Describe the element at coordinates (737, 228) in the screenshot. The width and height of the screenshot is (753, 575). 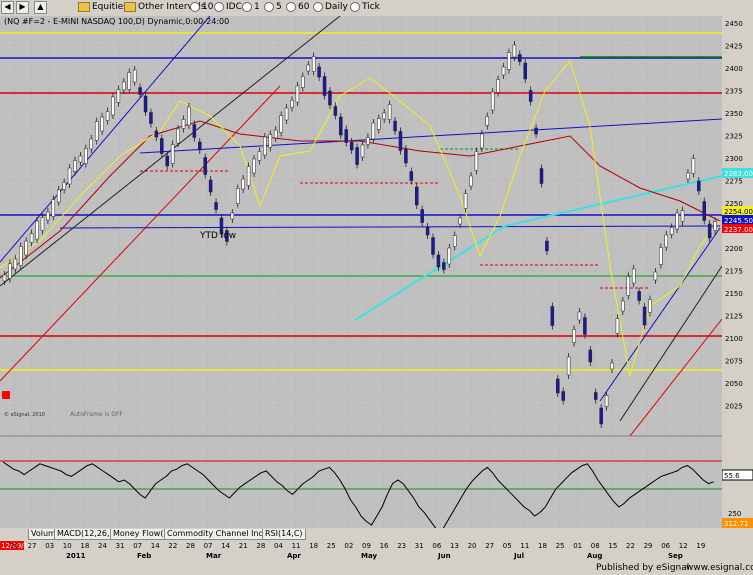
I see `price-flag-red` at that location.